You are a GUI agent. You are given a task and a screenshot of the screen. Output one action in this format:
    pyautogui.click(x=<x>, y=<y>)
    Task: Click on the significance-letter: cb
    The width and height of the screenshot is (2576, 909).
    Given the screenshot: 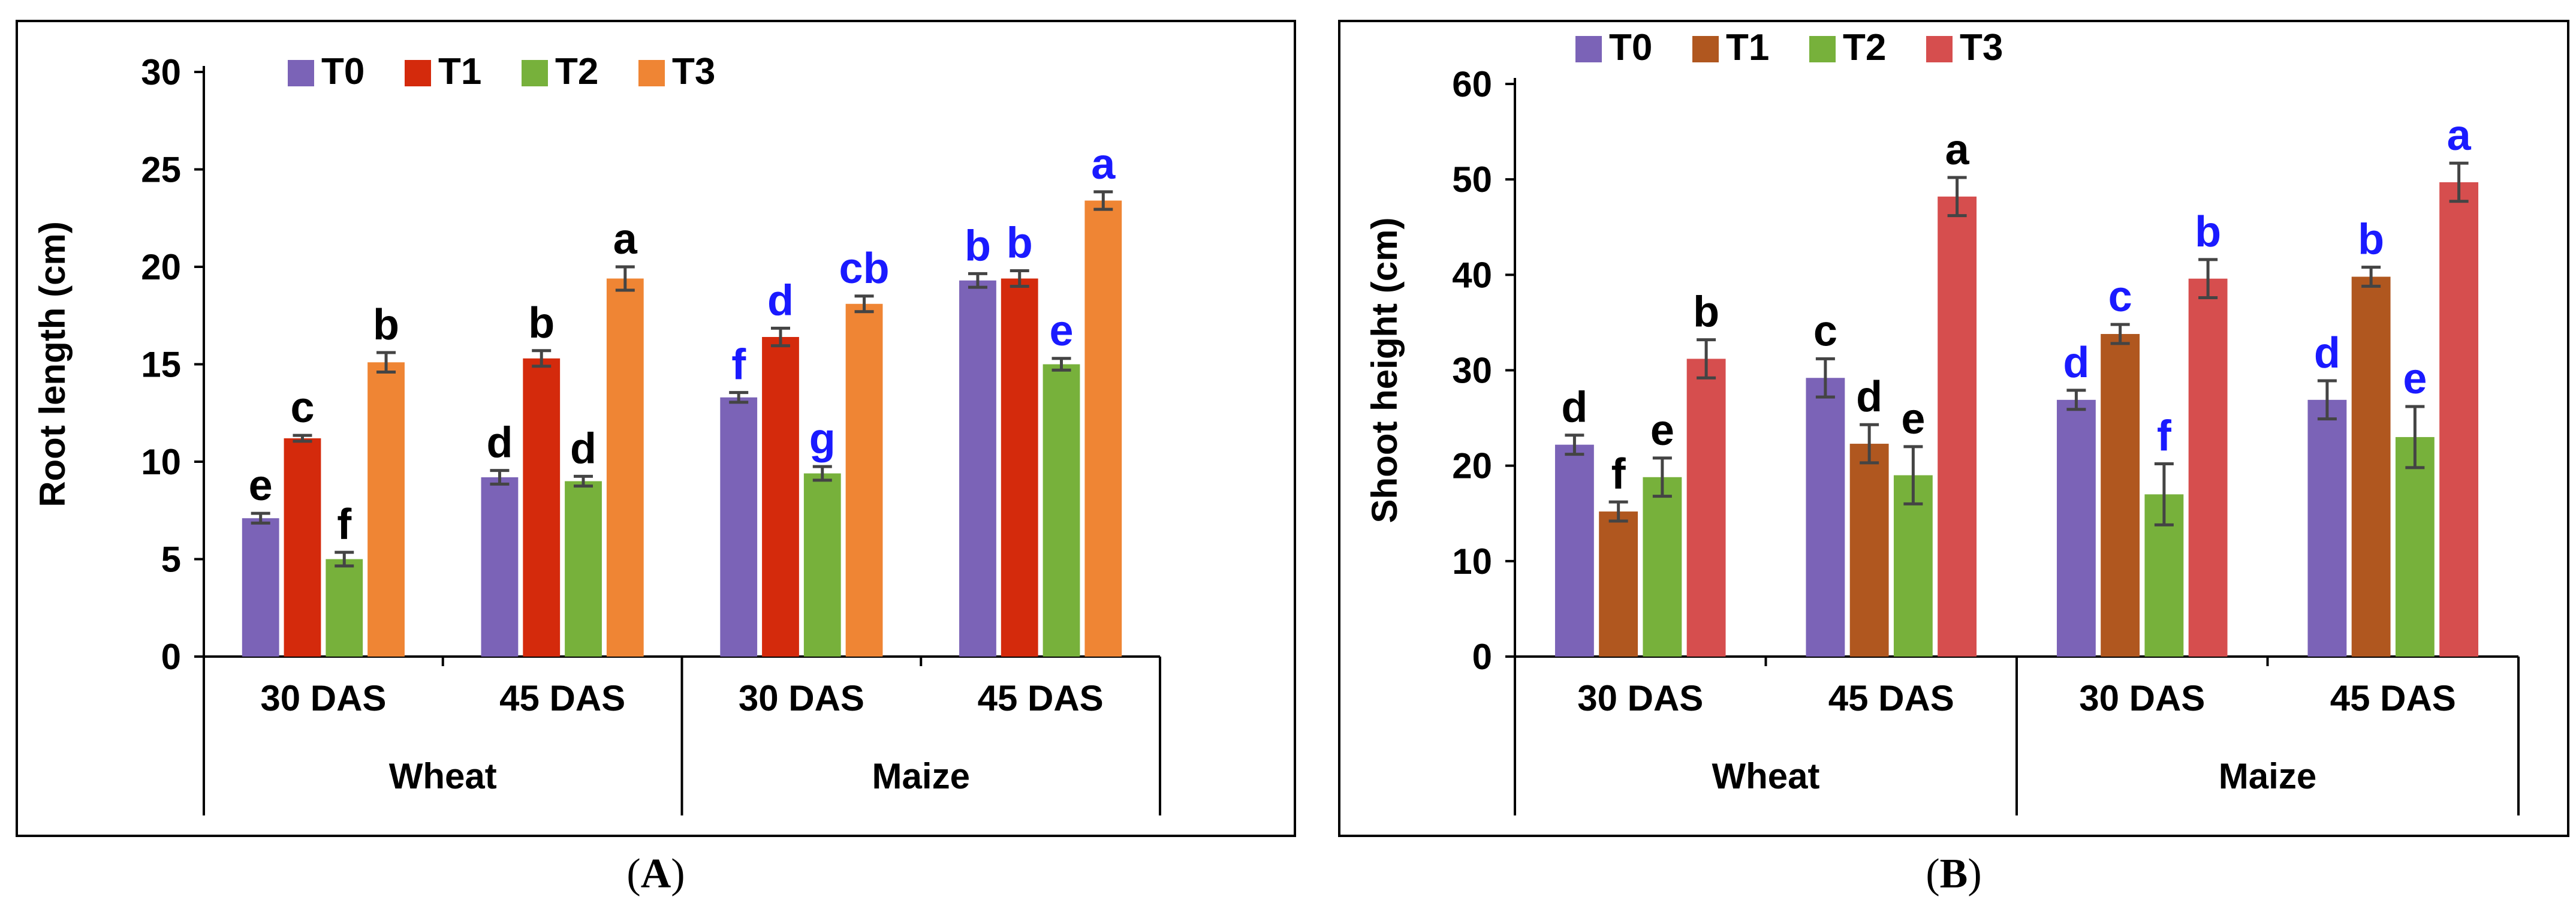 What is the action you would take?
    pyautogui.click(x=865, y=269)
    